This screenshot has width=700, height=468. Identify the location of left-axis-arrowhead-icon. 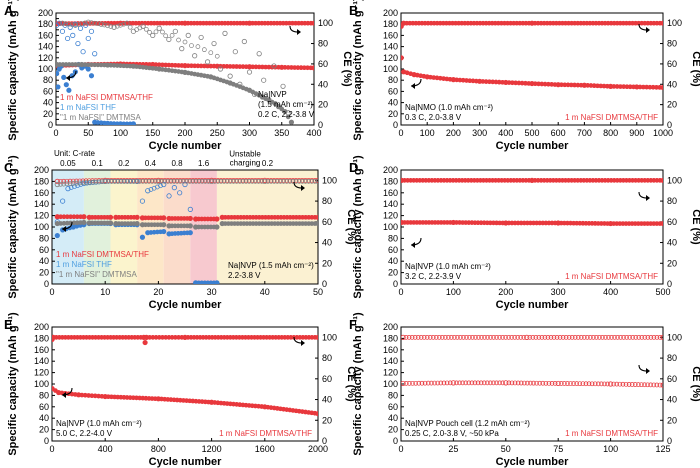
(64, 229).